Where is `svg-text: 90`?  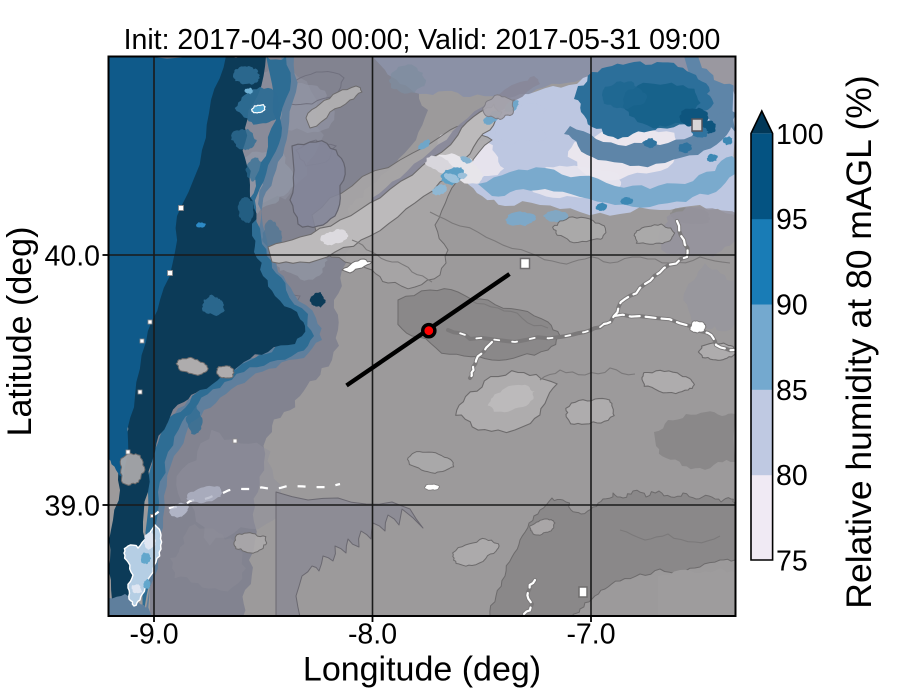 svg-text: 90 is located at coordinates (792, 305).